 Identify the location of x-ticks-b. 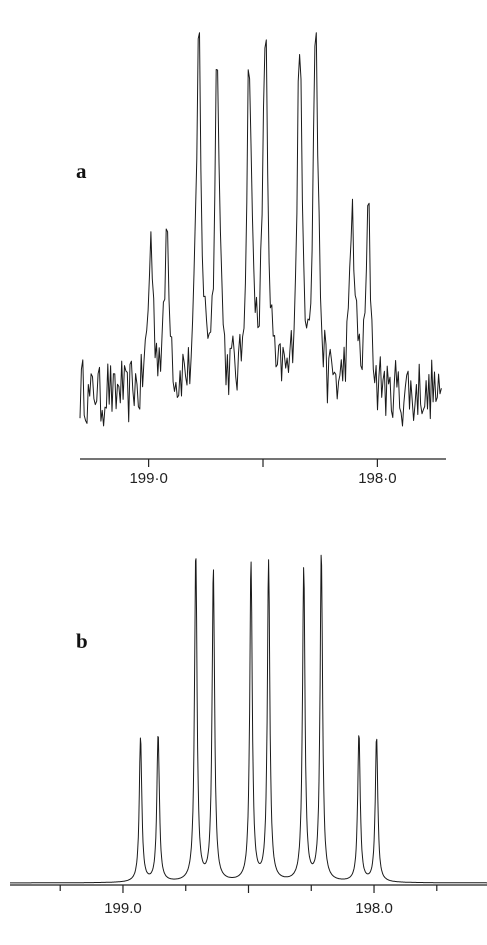
(248, 889).